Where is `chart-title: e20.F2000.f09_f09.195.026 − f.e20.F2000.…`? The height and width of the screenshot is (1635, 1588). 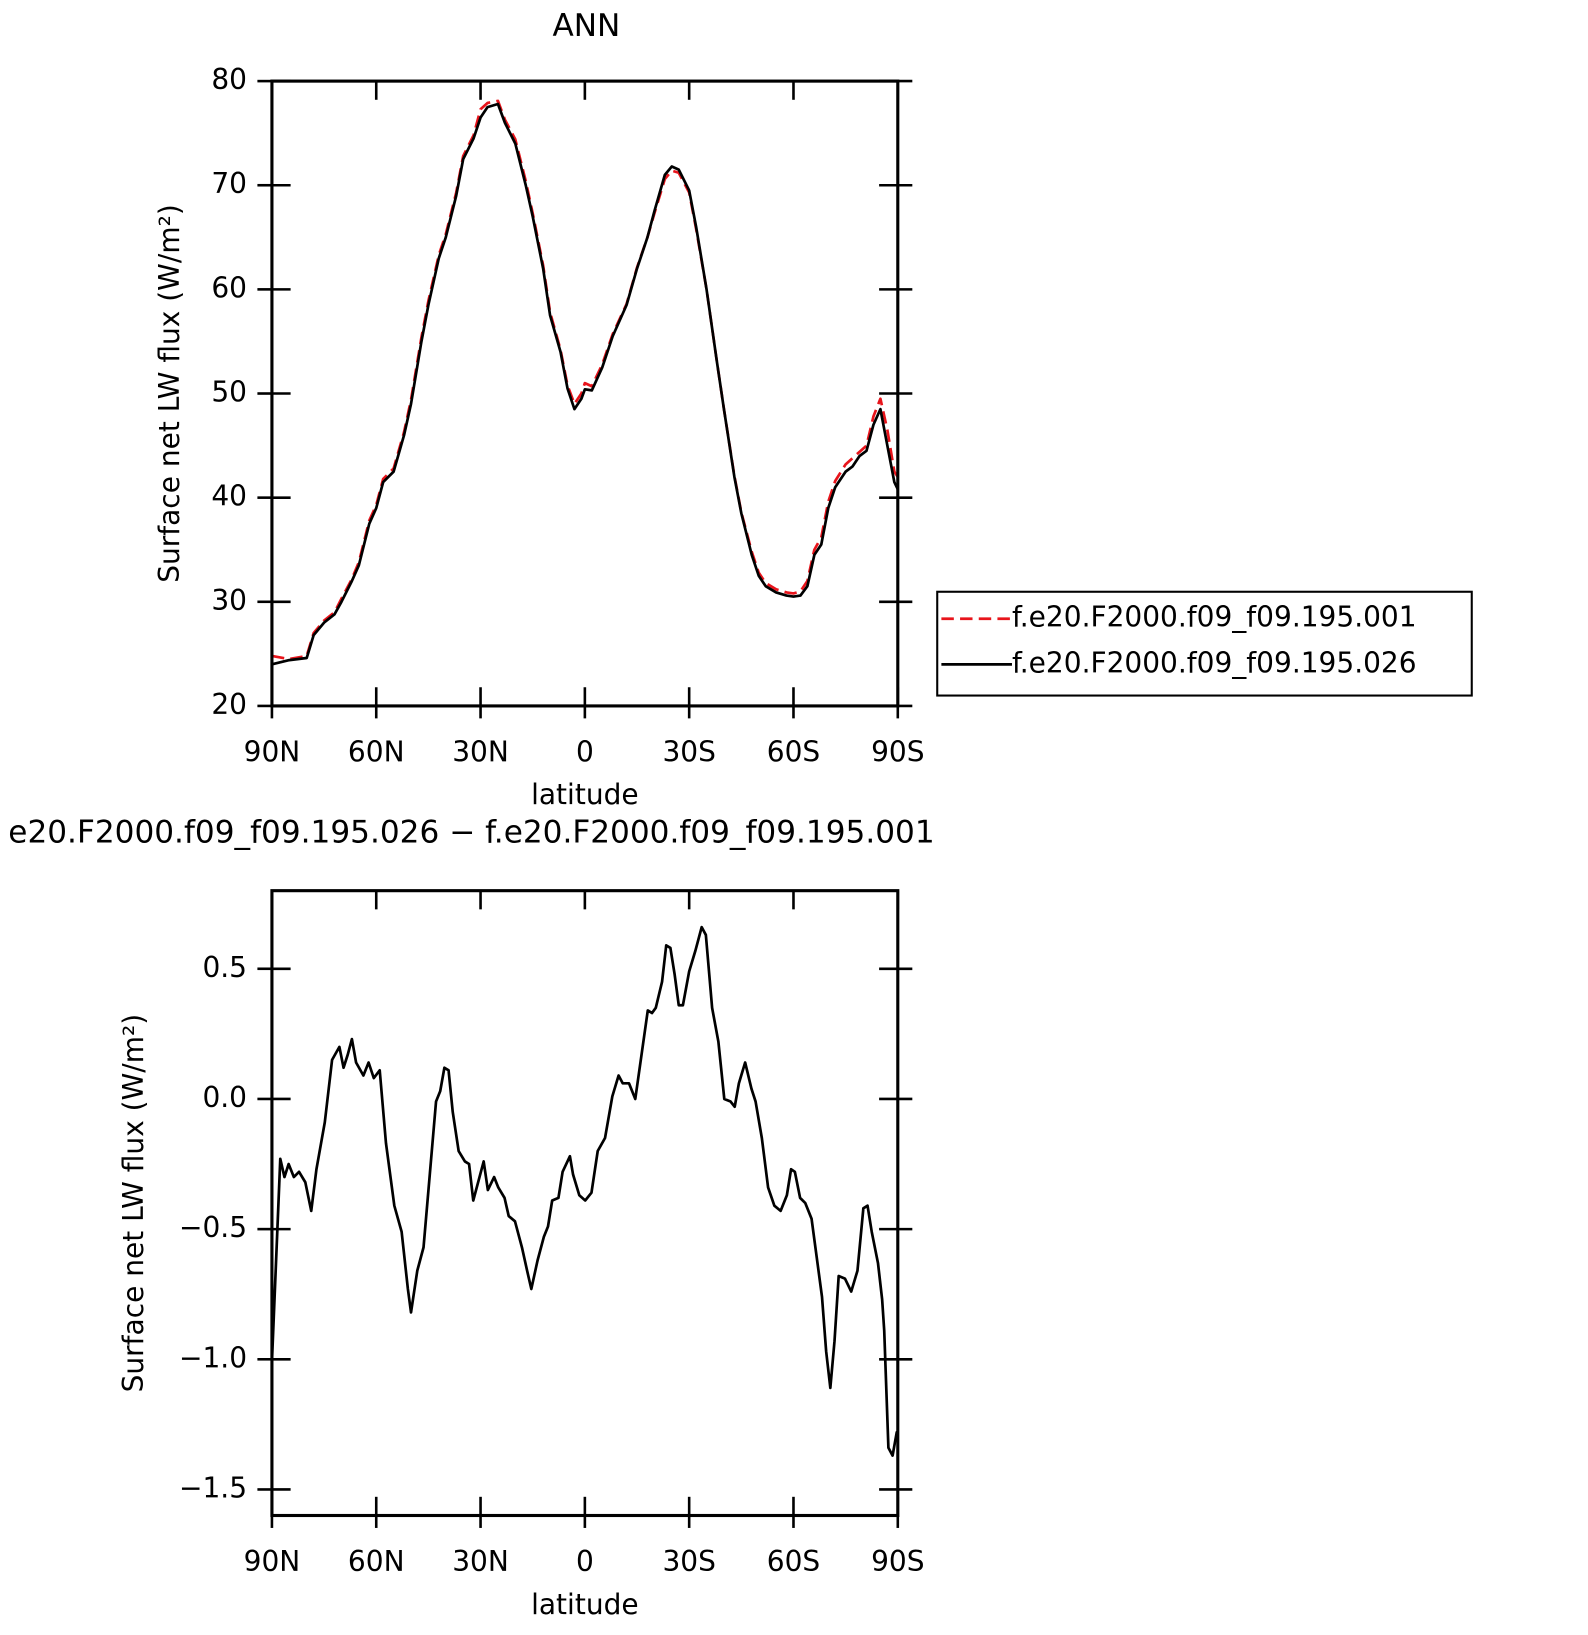
chart-title: e20.F2000.f09_f09.195.026 − f.e20.F2000.… is located at coordinates (471, 833).